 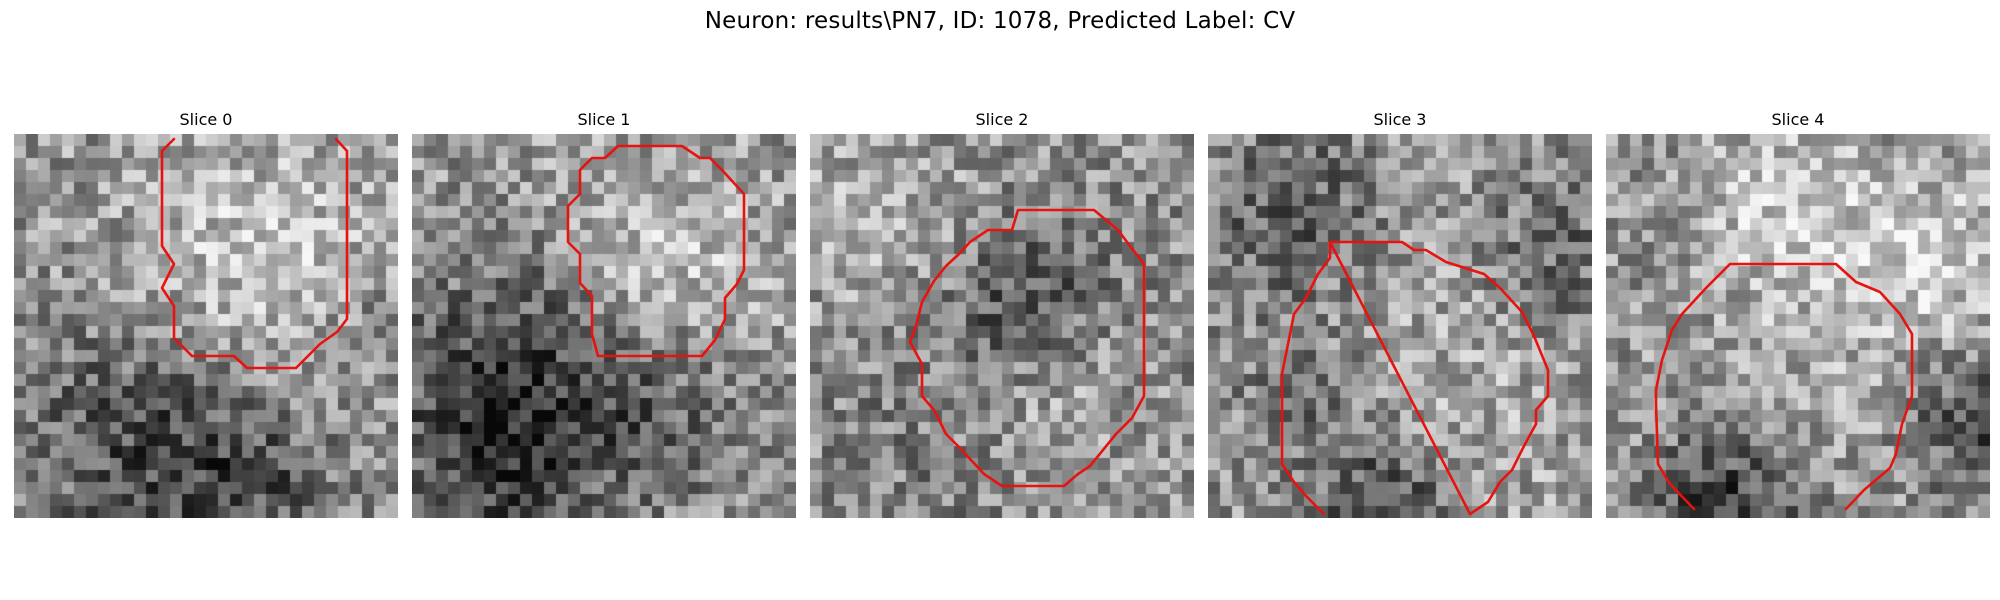 I want to click on slice-title: Slice 1, so click(x=604, y=119).